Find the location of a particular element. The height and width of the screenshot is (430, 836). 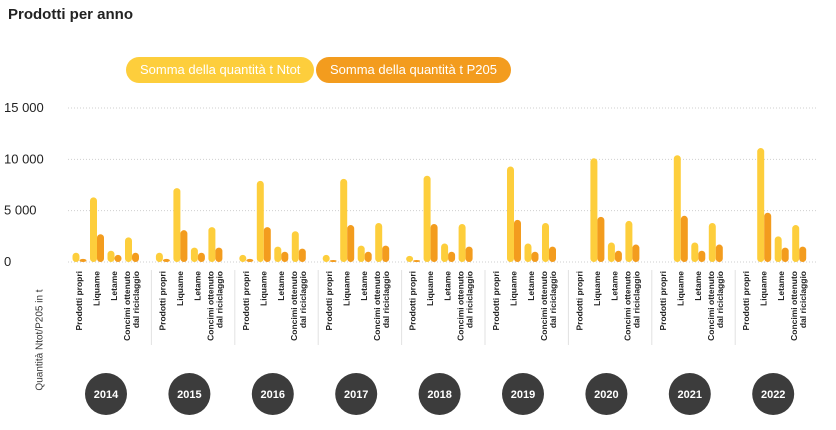

year-label: 2017 is located at coordinates (356, 395).